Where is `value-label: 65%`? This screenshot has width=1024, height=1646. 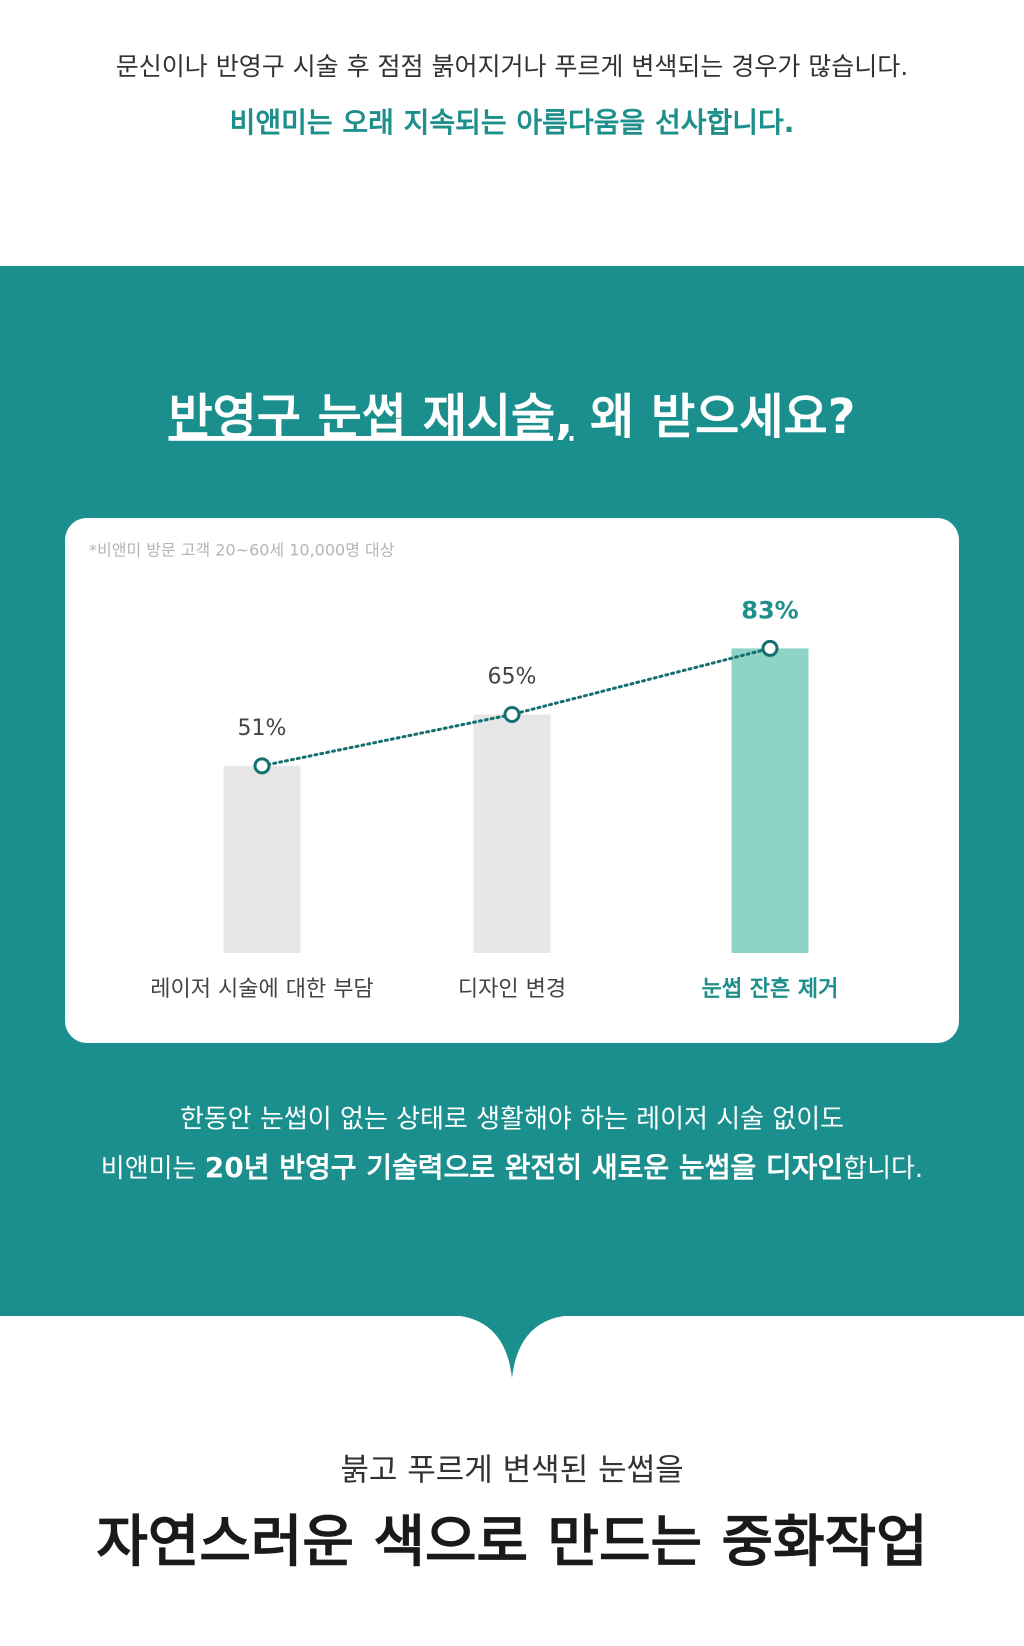 value-label: 65% is located at coordinates (512, 676).